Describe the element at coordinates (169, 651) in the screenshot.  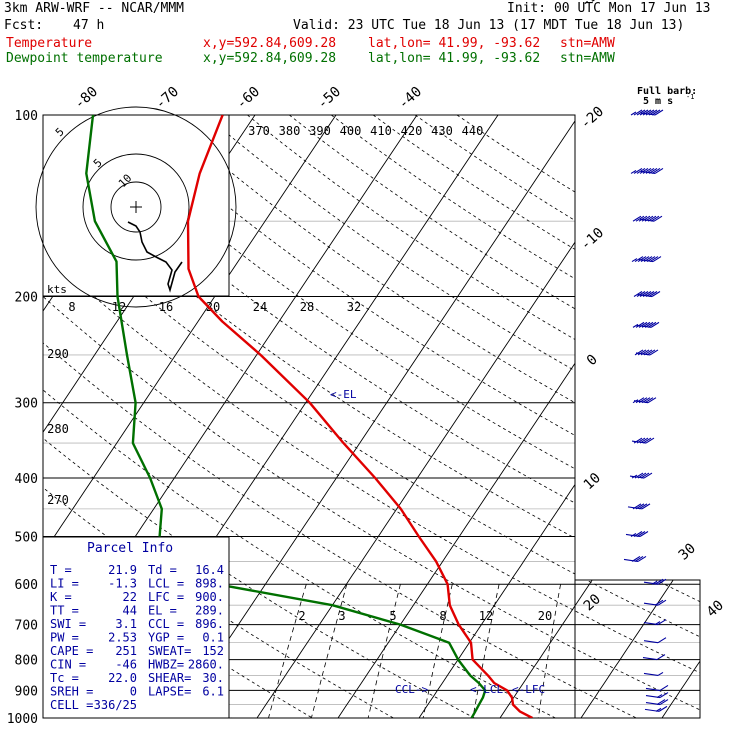
I see `parcel-label: SWEAT=` at that location.